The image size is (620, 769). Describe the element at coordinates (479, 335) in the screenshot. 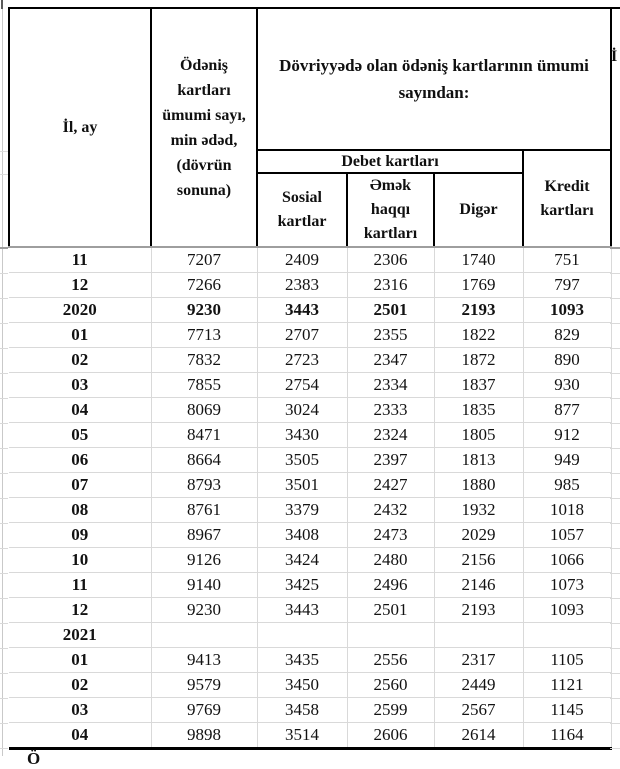

I see `cell-value: 1822` at that location.